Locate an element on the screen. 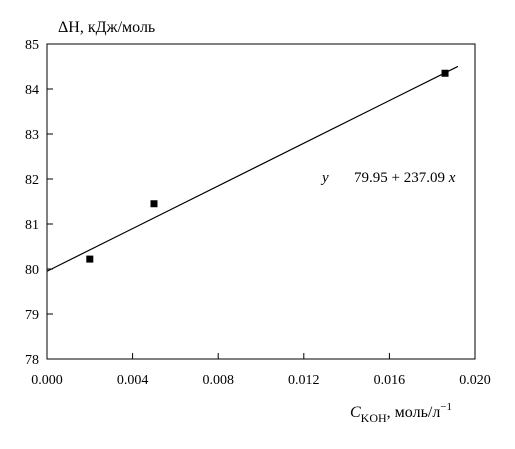  regression-equation: y 79.95 + 237.09 x is located at coordinates (388, 178).